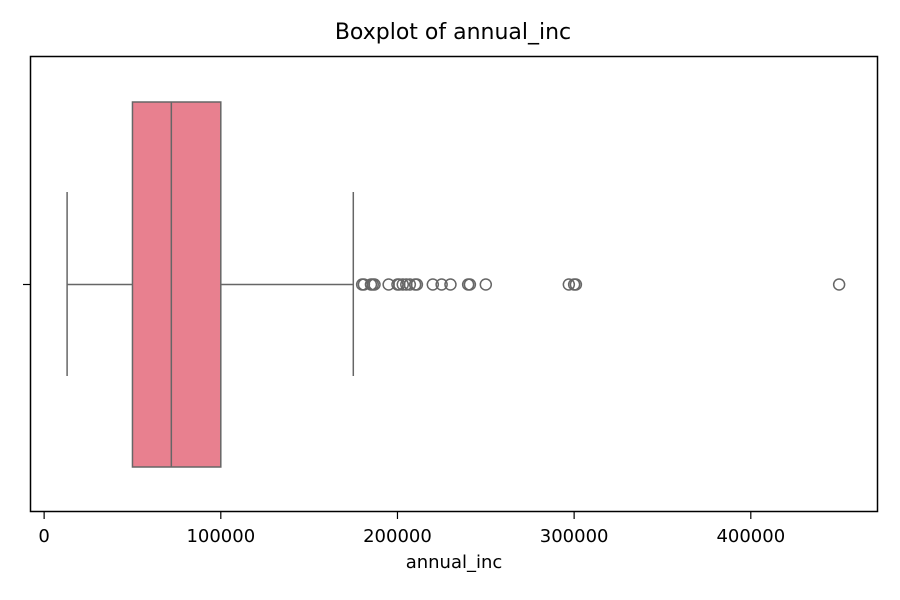 This screenshot has width=900, height=600. Describe the element at coordinates (220, 536) in the screenshot. I see `x-tick-label: 100000` at that location.